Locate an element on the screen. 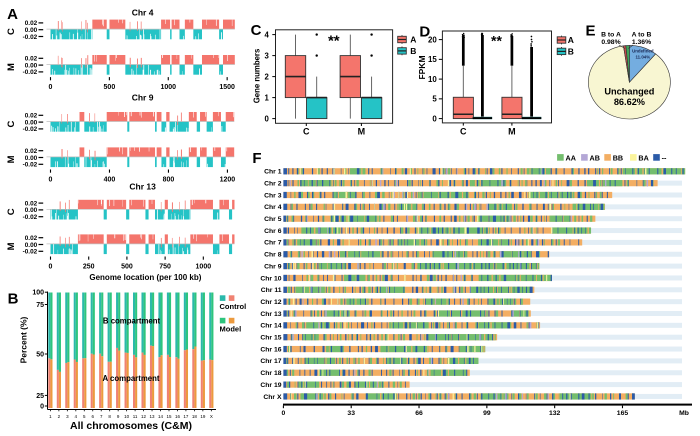 The image size is (700, 436). svg-text: FPKM is located at coordinates (422, 67).